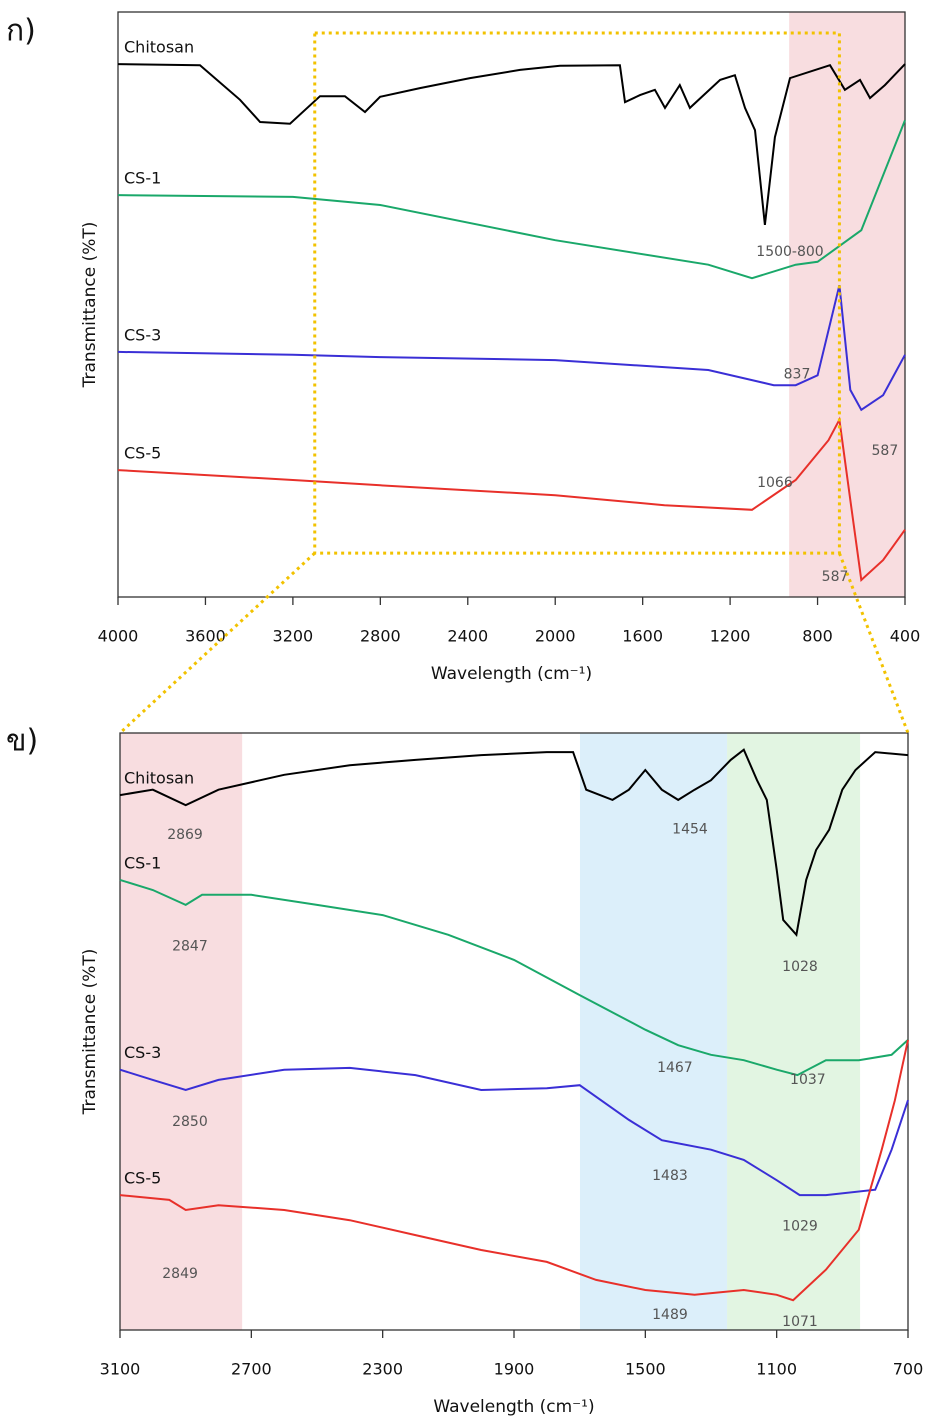  I want to click on x-tick-label: 1900, so click(514, 1369).